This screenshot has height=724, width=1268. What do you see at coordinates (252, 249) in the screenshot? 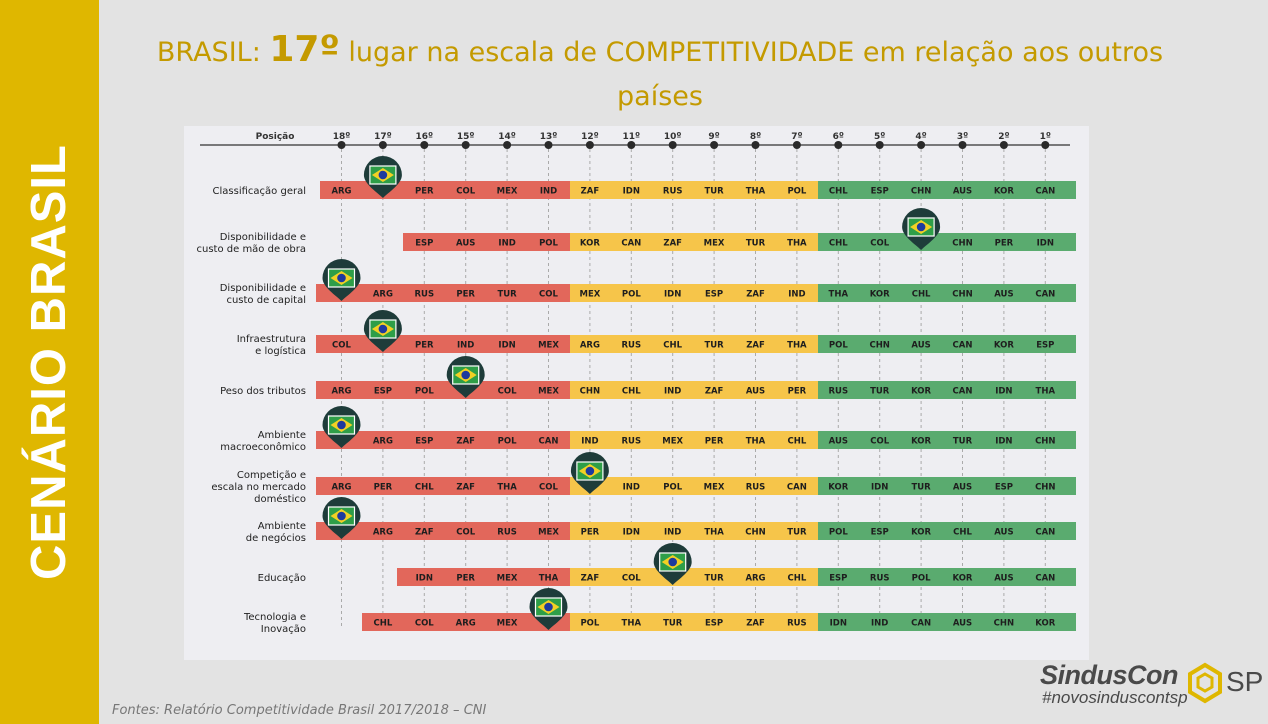
I see `row-label: custo de mão de obra` at bounding box center [252, 249].